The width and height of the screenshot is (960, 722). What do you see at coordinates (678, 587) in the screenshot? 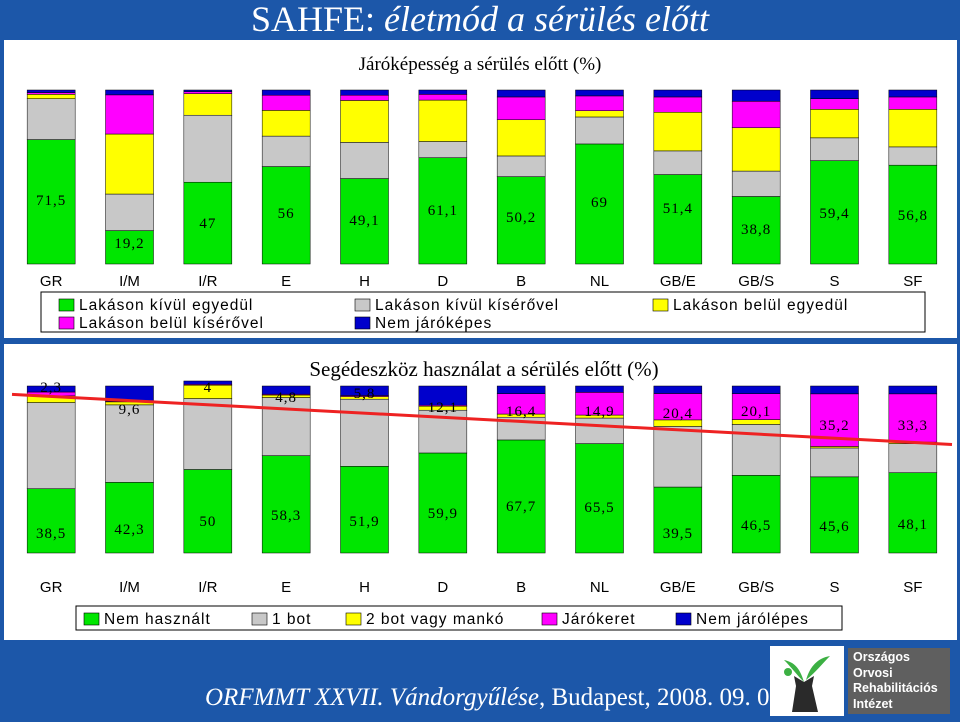
I see `category-label: GB/E` at bounding box center [678, 587].